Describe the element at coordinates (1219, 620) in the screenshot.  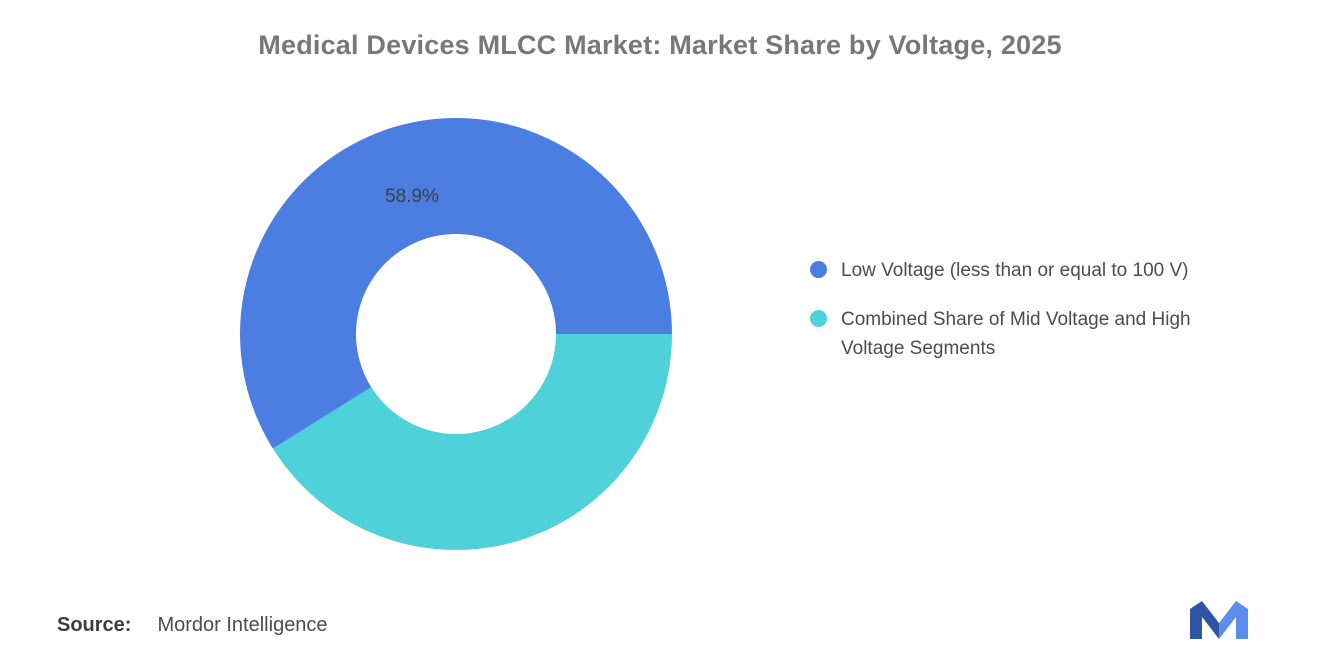
I see `mordor-intelligence-logo` at that location.